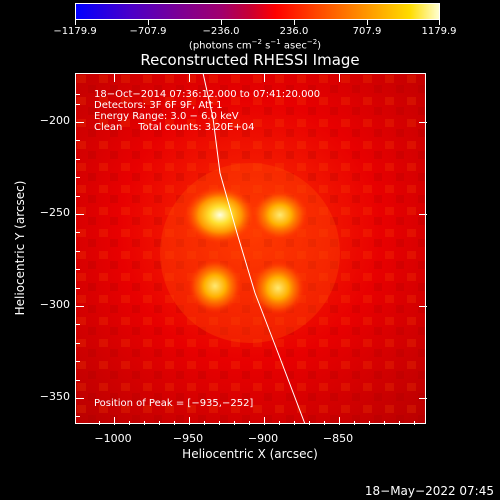  Describe the element at coordinates (278, 288) in the screenshot. I see `source-lower-right` at that location.